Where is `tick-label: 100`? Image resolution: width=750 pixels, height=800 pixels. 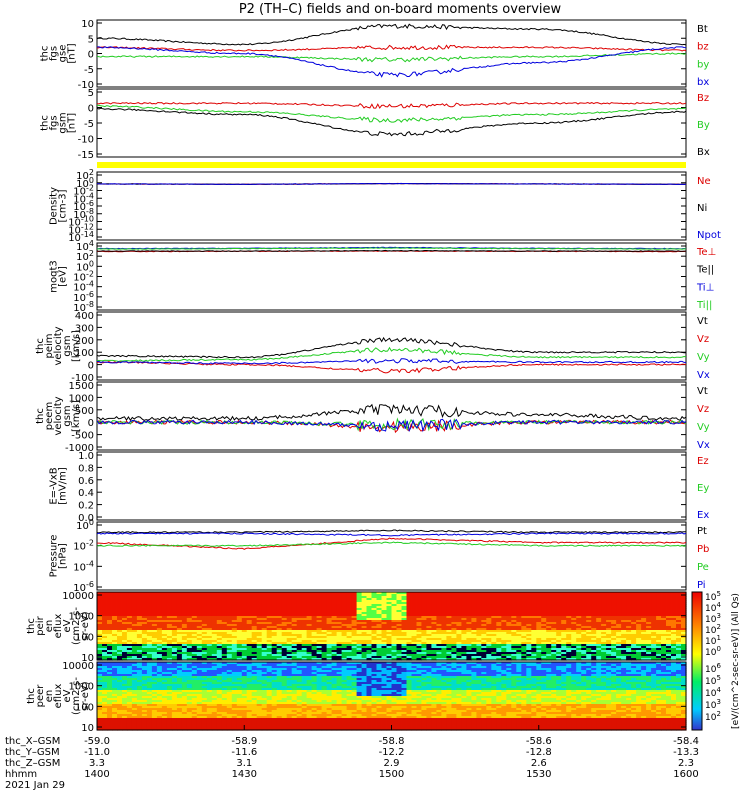 tick-label: 100 is located at coordinates (85, 266).